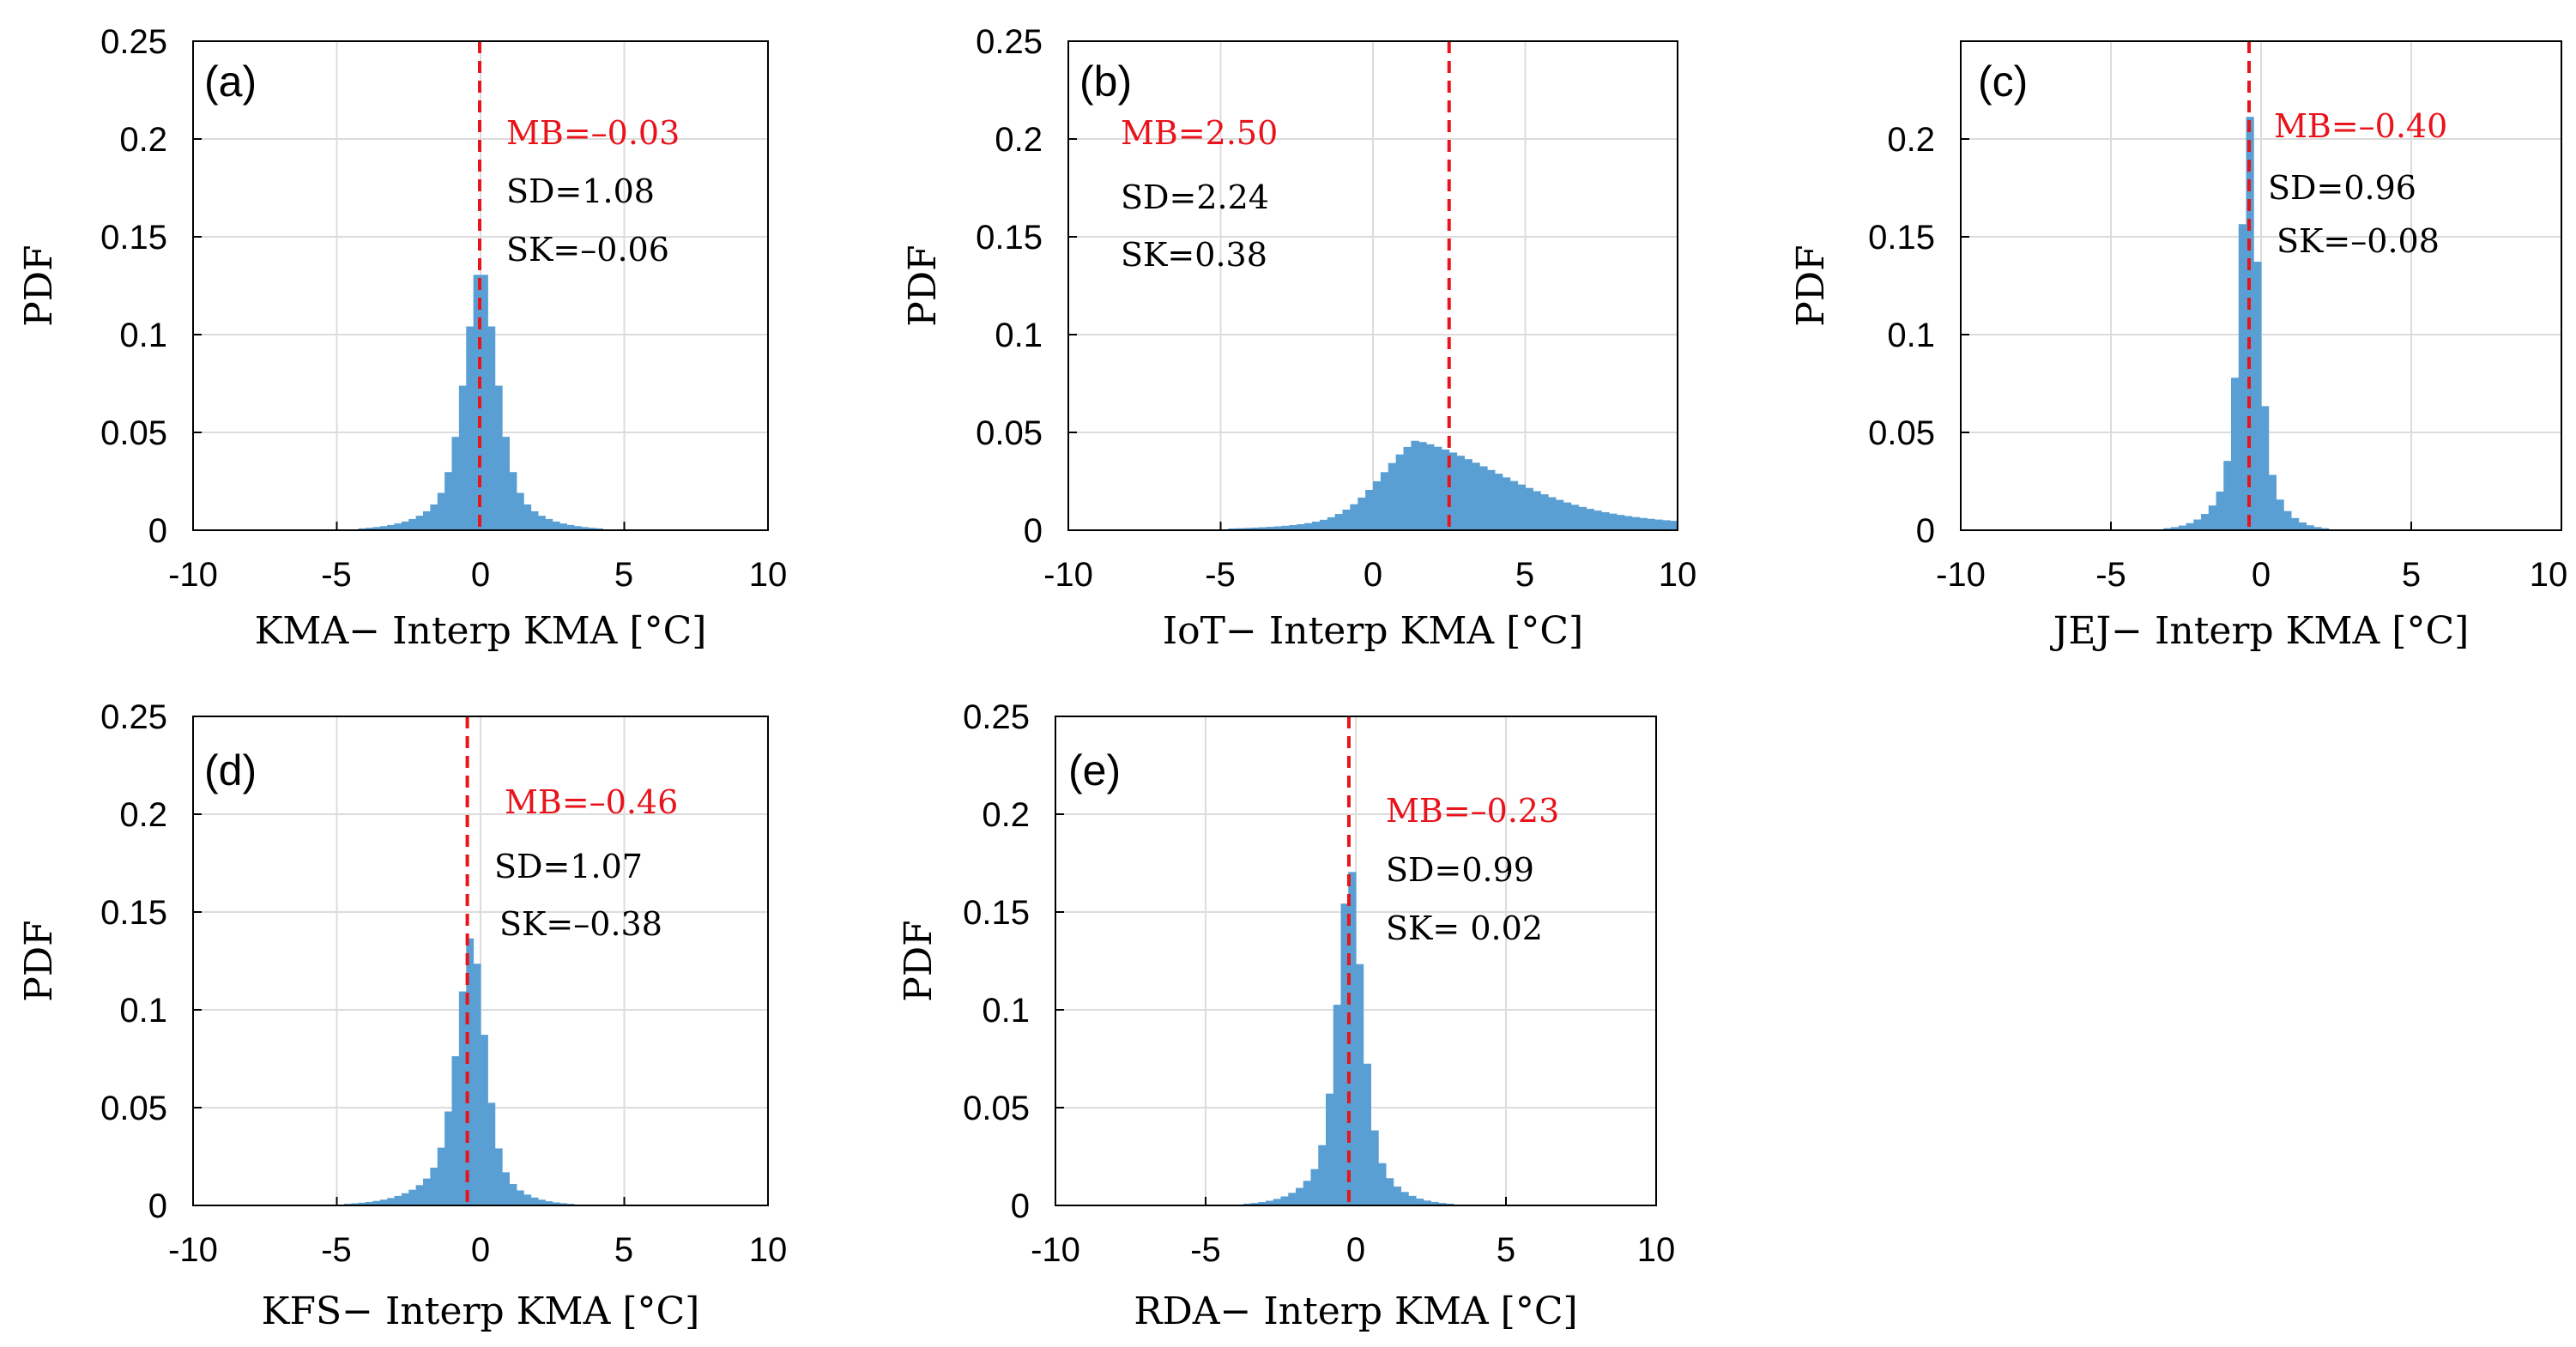 The height and width of the screenshot is (1347, 2576). I want to click on ticks-c: 0 0.05 0.1 0.15 0.2 -10 -5 0 5 10, so click(2217, 358).